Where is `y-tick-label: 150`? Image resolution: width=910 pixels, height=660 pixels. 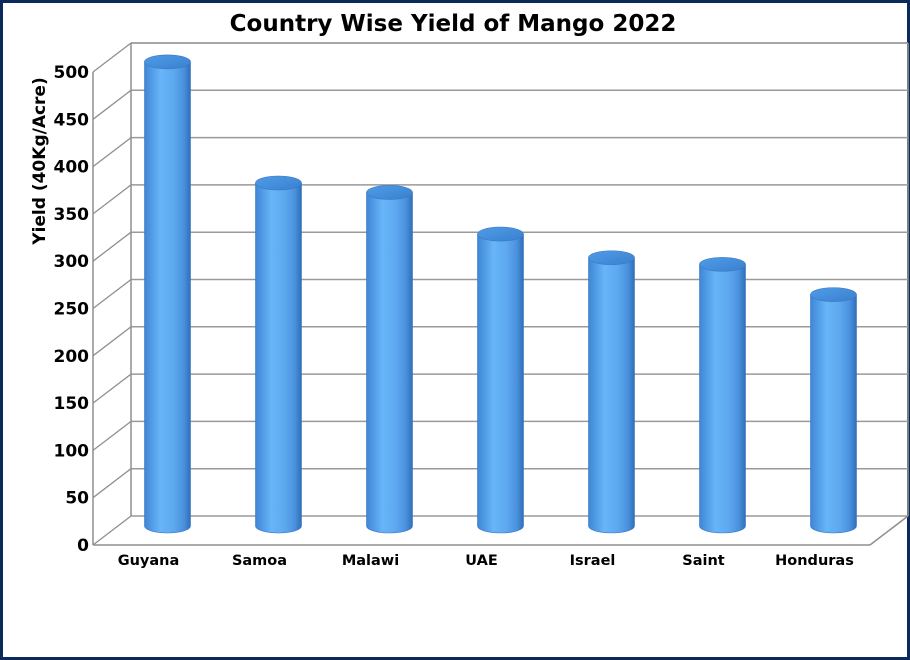 y-tick-label: 150 is located at coordinates (72, 404).